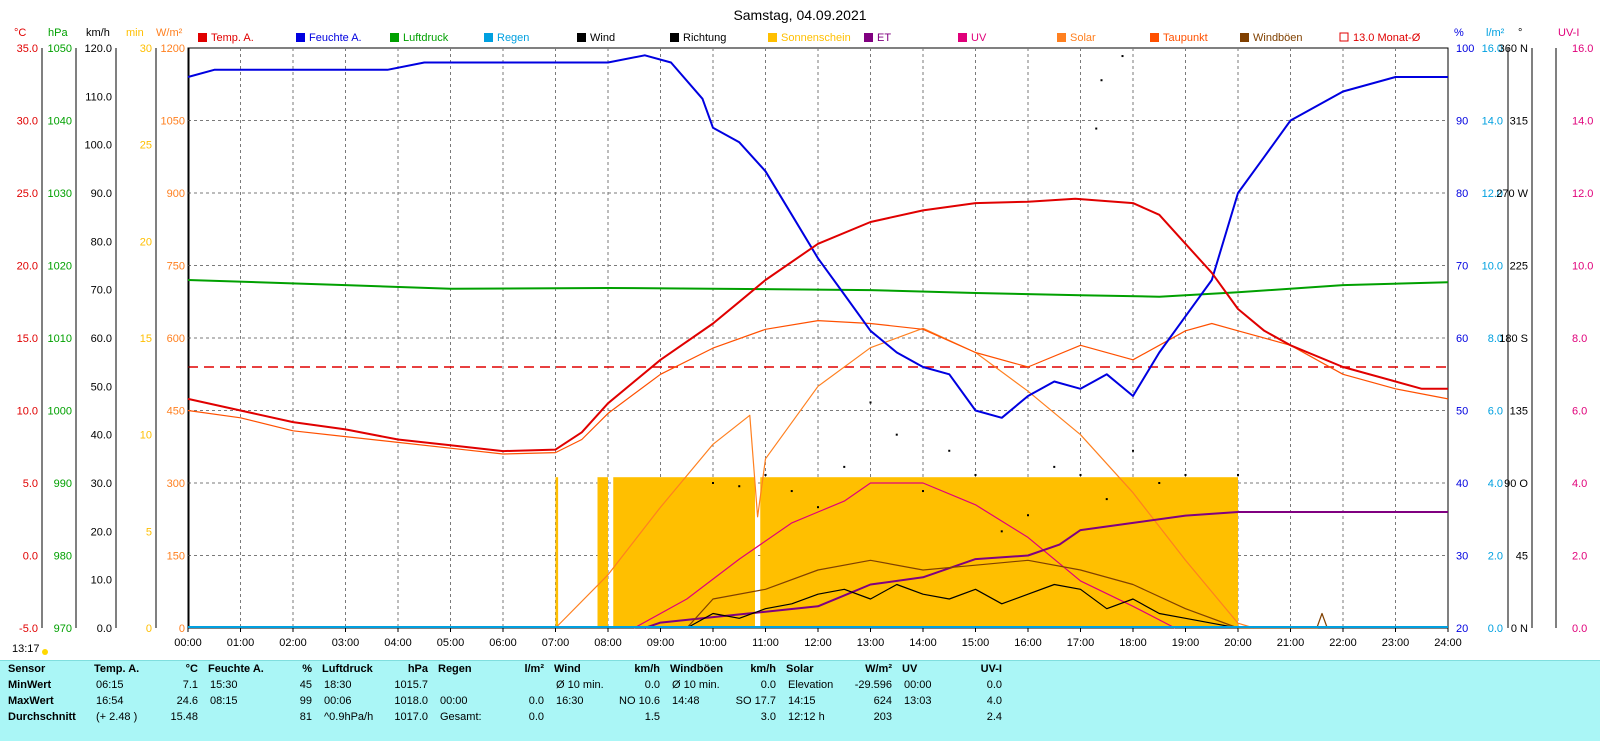  What do you see at coordinates (1186, 643) in the screenshot?
I see `x-tick-label: 19:00` at bounding box center [1186, 643].